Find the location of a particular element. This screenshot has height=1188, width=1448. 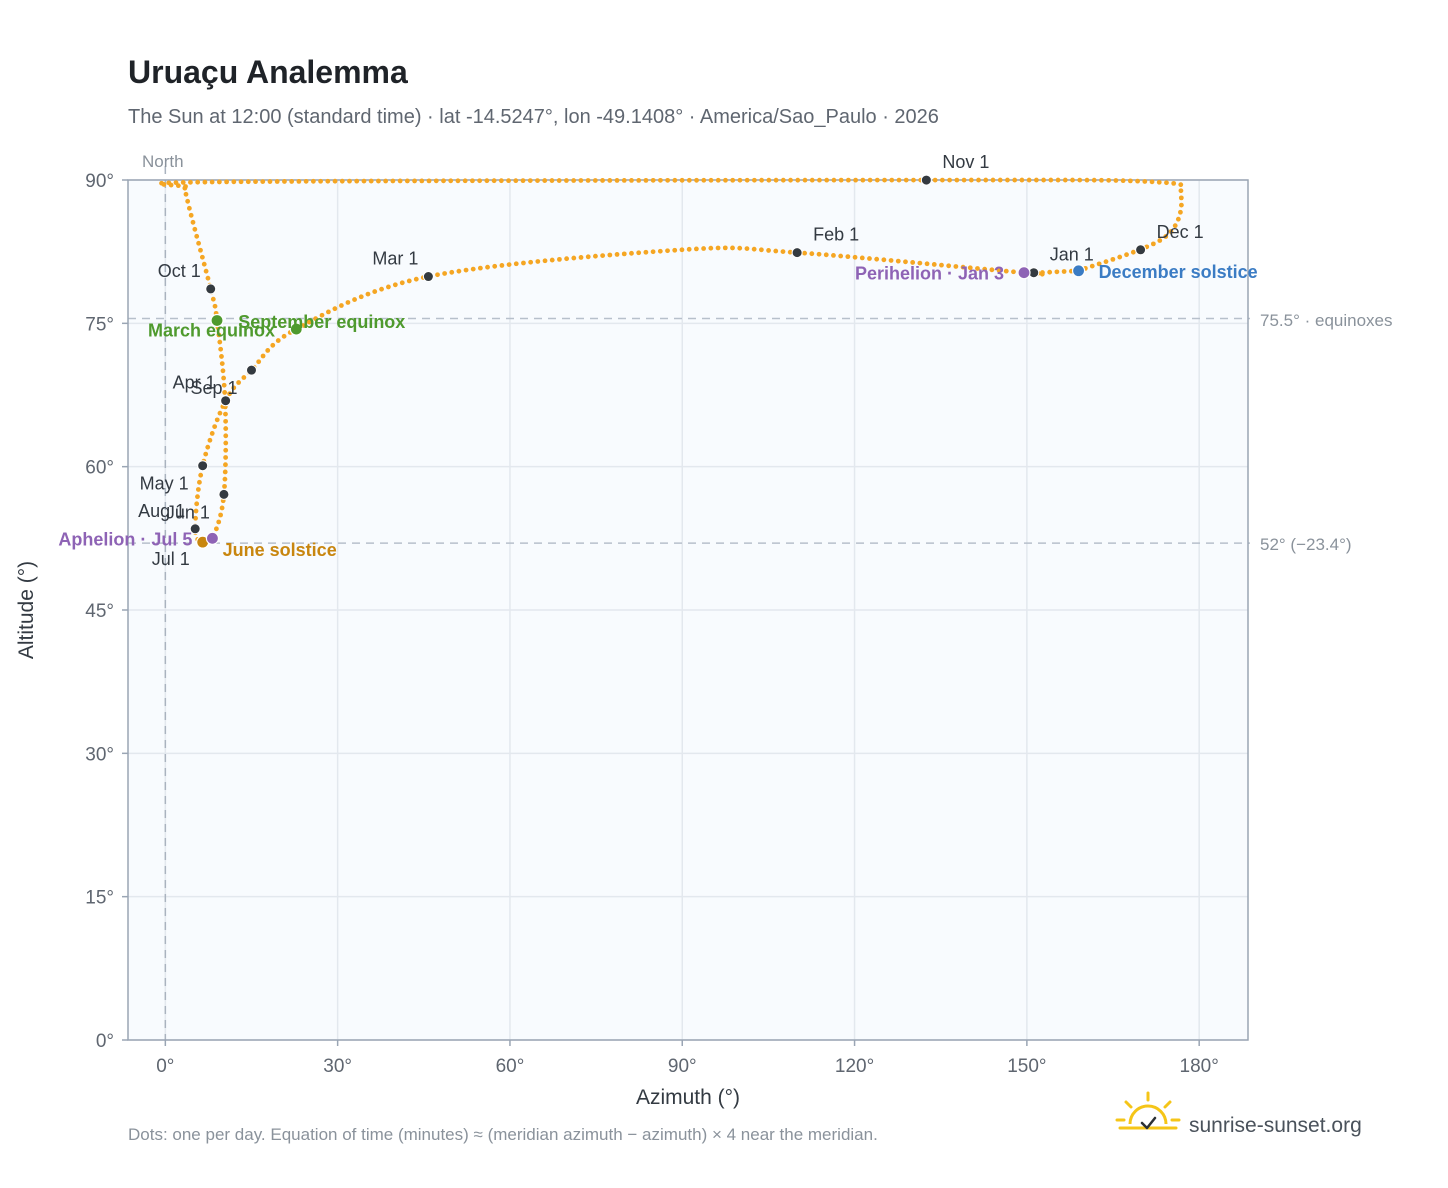

x-tick-label: 120° is located at coordinates (854, 1066).